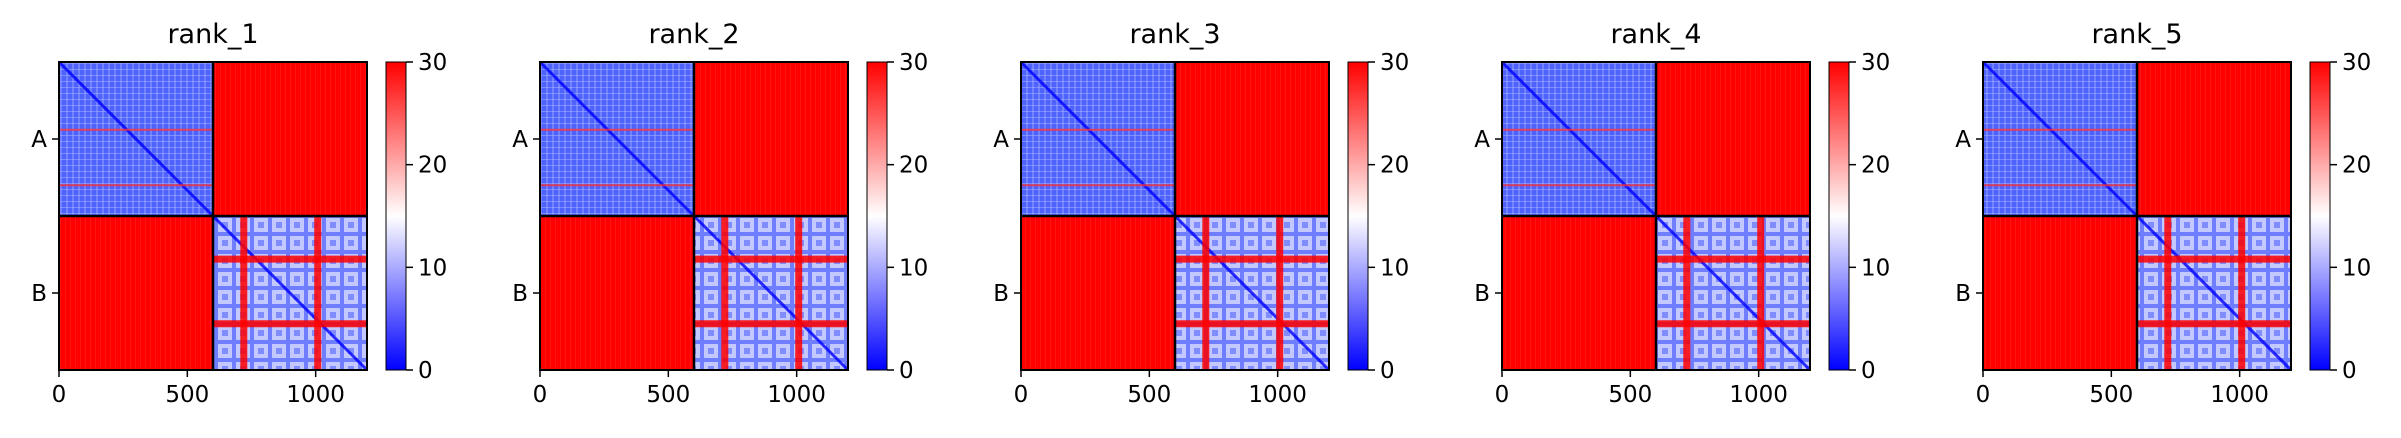  What do you see at coordinates (1655, 34) in the screenshot?
I see `panel-title: rank_4` at bounding box center [1655, 34].